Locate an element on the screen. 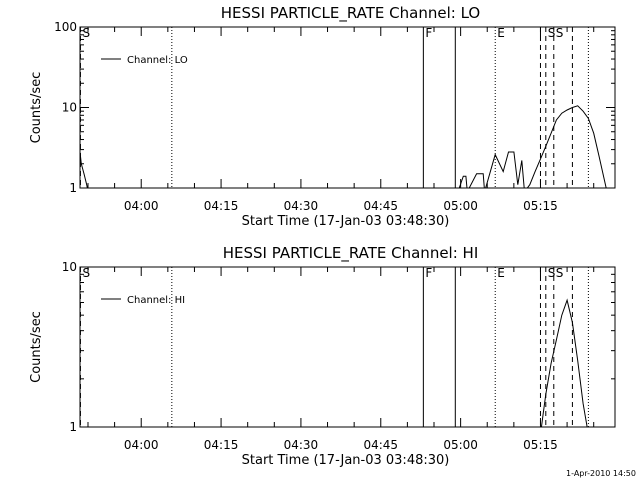 The height and width of the screenshot is (480, 640). legend-label: Channel: HI is located at coordinates (156, 300).